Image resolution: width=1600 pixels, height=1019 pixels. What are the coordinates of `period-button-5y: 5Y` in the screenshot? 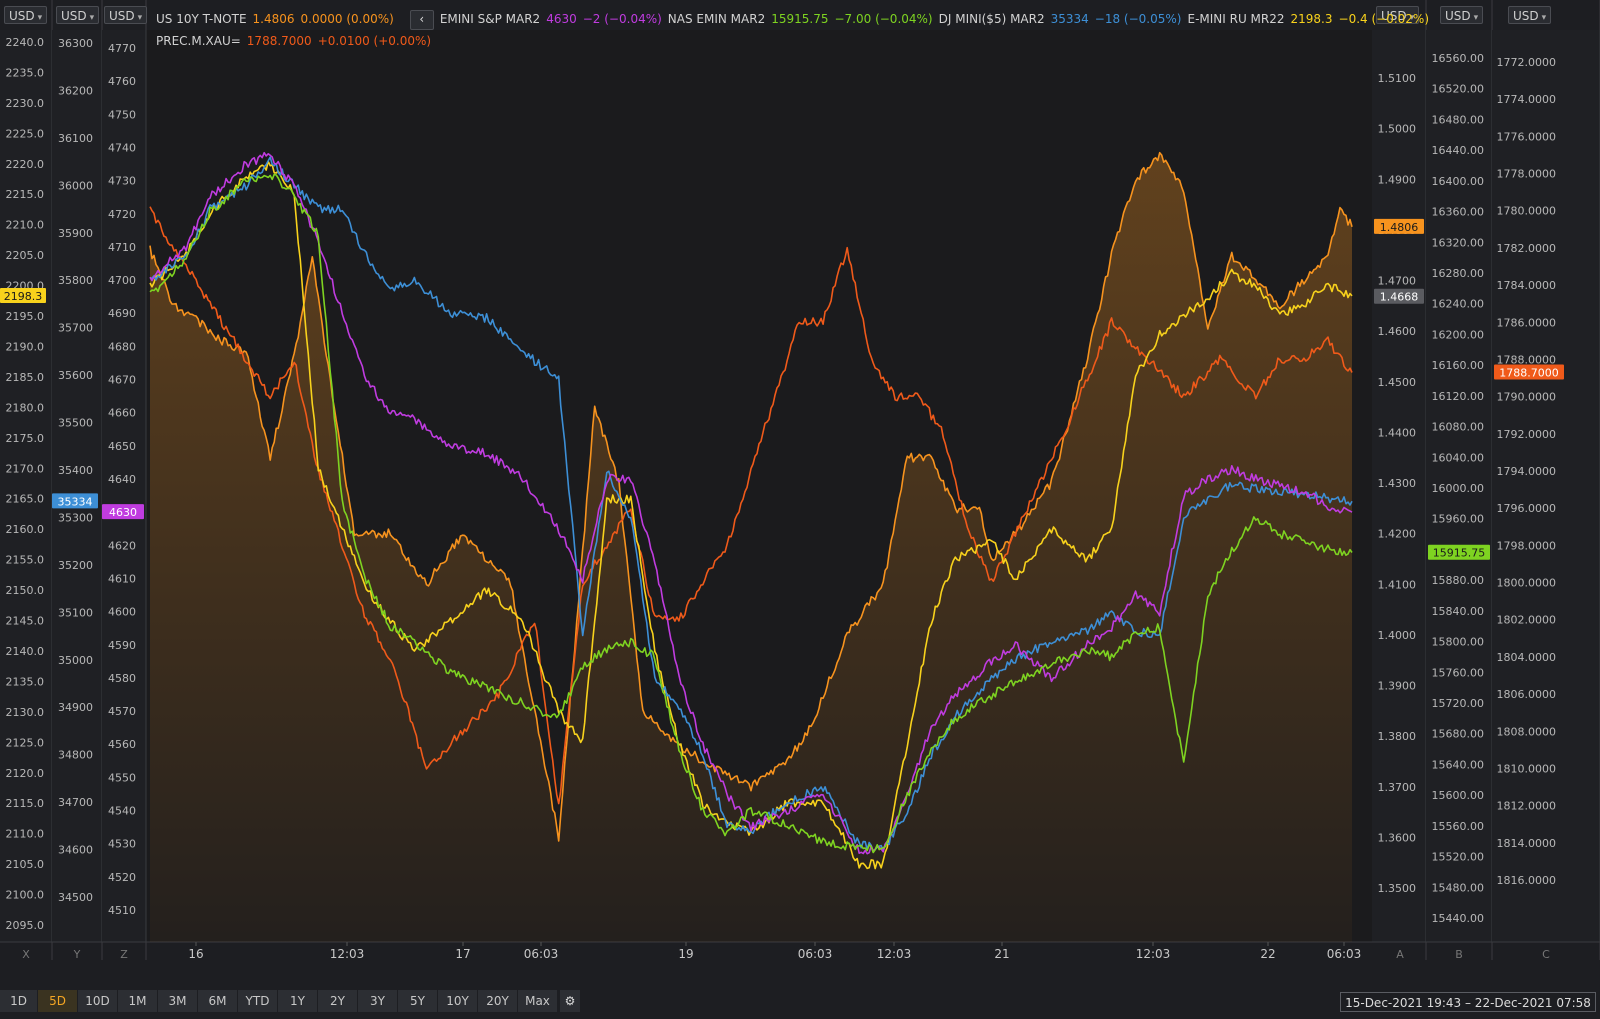 It's located at (418, 1001).